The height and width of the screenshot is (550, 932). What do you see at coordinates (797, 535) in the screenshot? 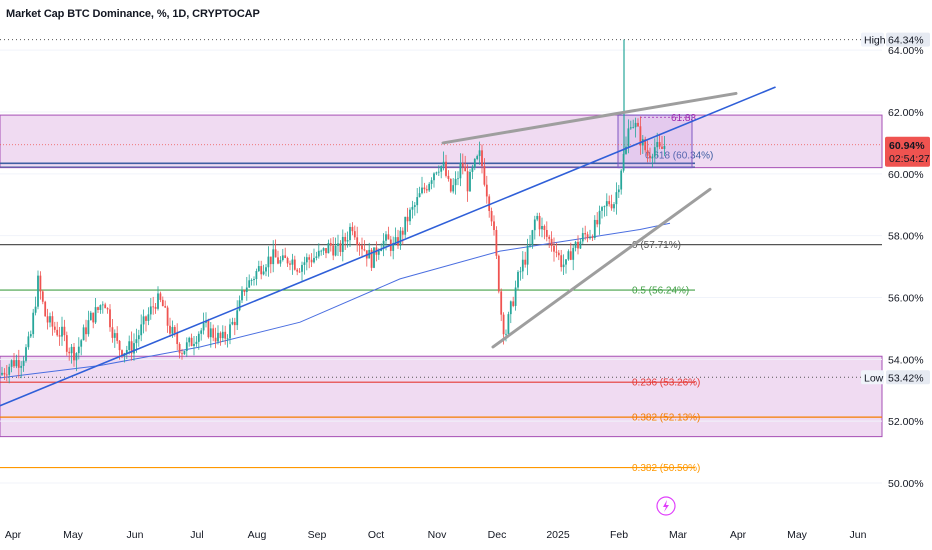
I see `x-tick-label: May` at bounding box center [797, 535].